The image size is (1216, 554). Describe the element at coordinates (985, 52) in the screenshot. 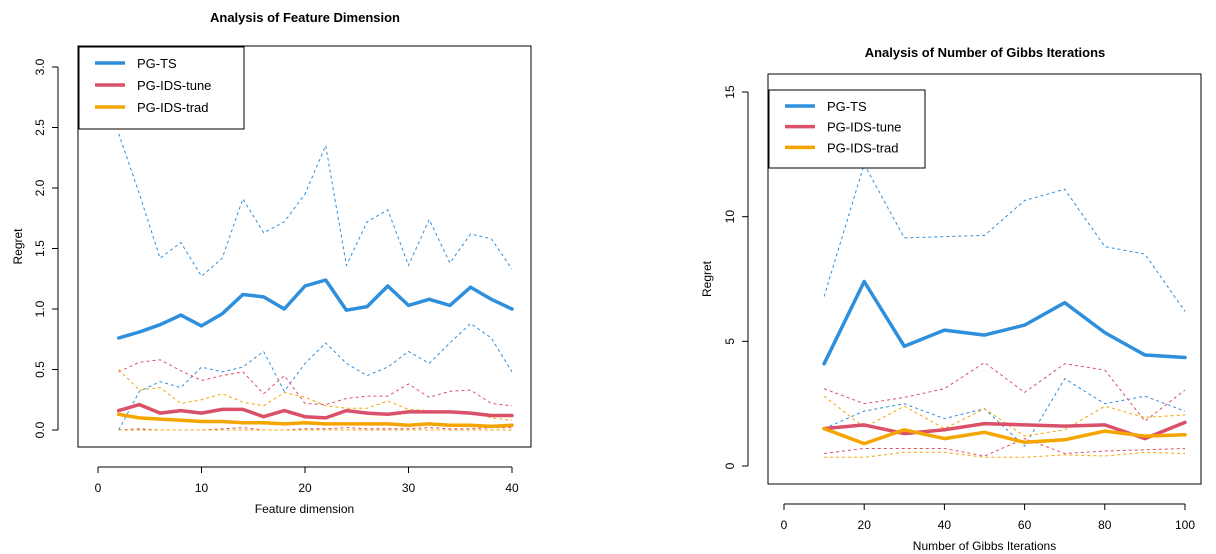

I see `chart-title: Analysis of Number of Gibbs Iterations` at that location.